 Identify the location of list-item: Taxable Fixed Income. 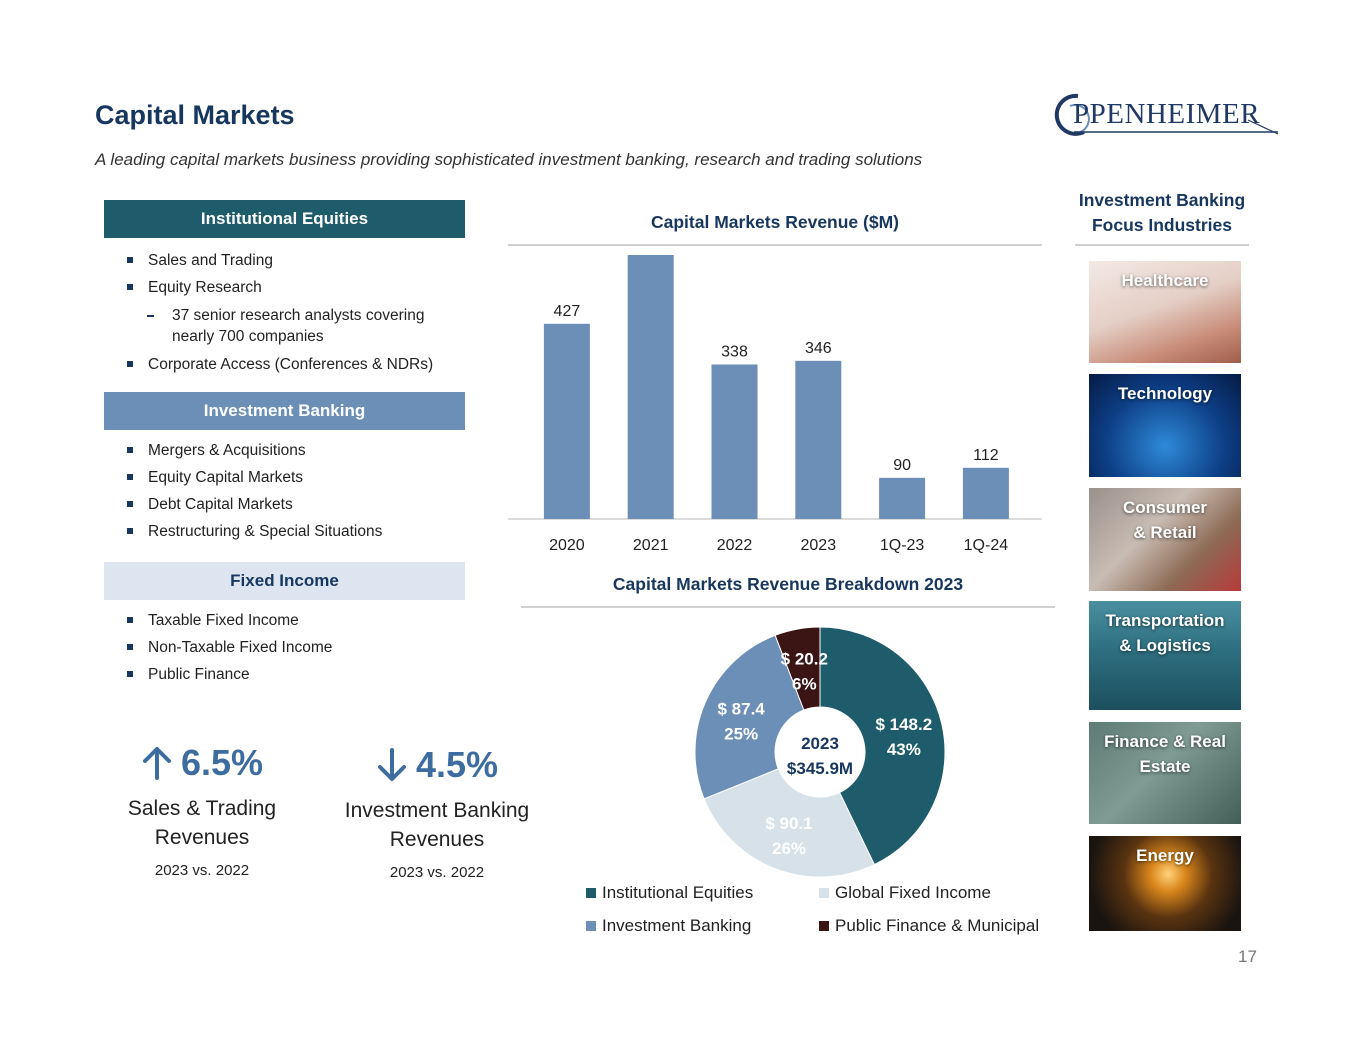
(297, 620).